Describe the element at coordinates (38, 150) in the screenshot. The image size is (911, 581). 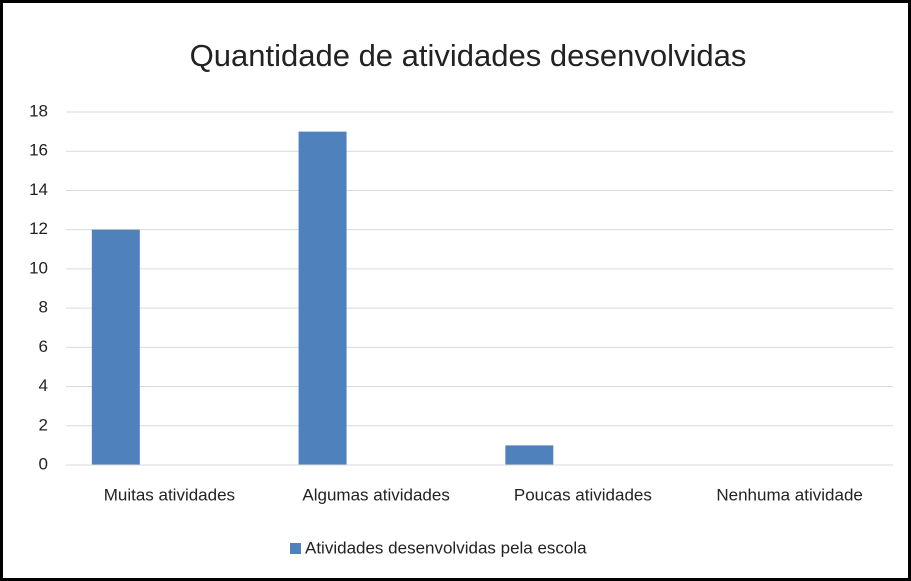
I see `y-tick-label: 16` at that location.